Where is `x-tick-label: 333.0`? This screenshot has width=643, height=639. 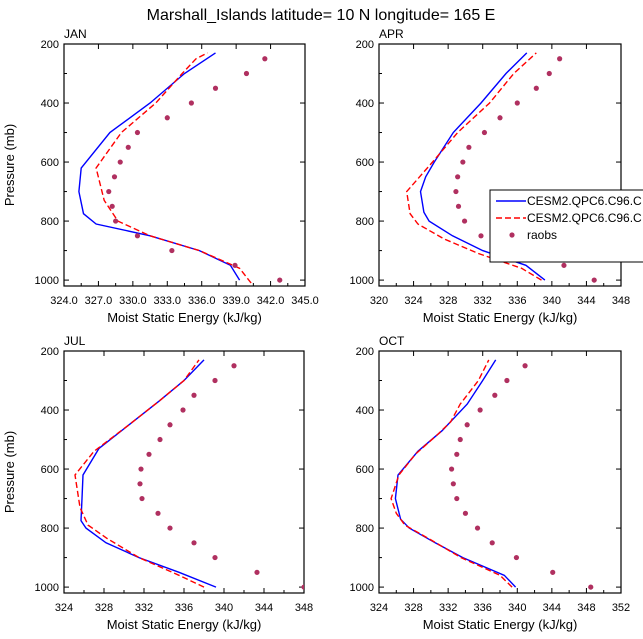
x-tick-label: 333.0 is located at coordinates (168, 301).